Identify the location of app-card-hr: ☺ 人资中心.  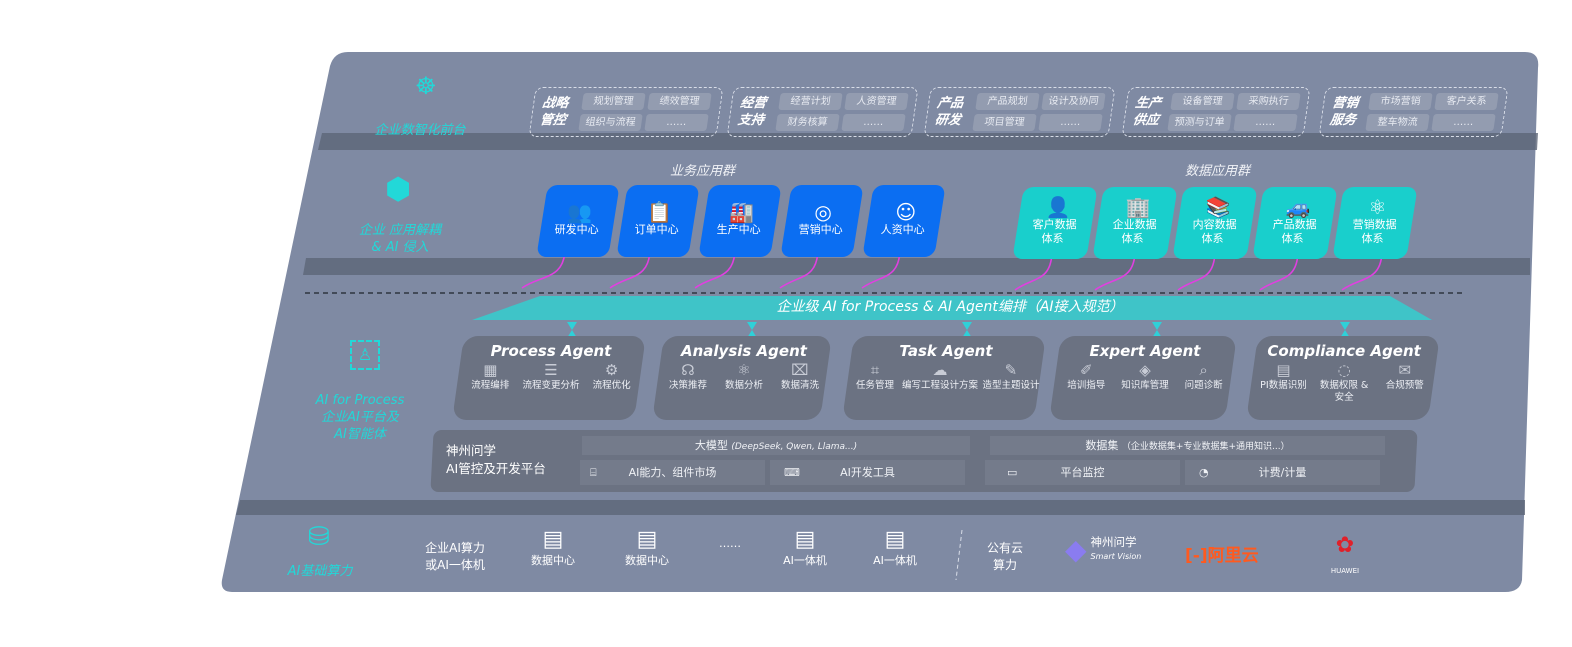
(904, 221).